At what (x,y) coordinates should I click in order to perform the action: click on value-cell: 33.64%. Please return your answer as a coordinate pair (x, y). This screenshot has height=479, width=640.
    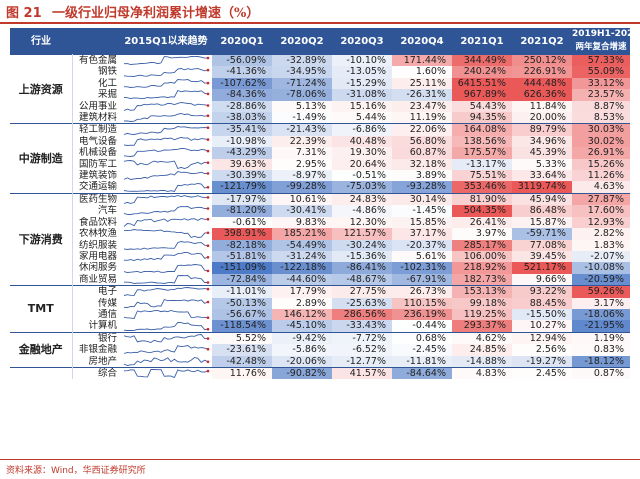
    Looking at the image, I should click on (542, 176).